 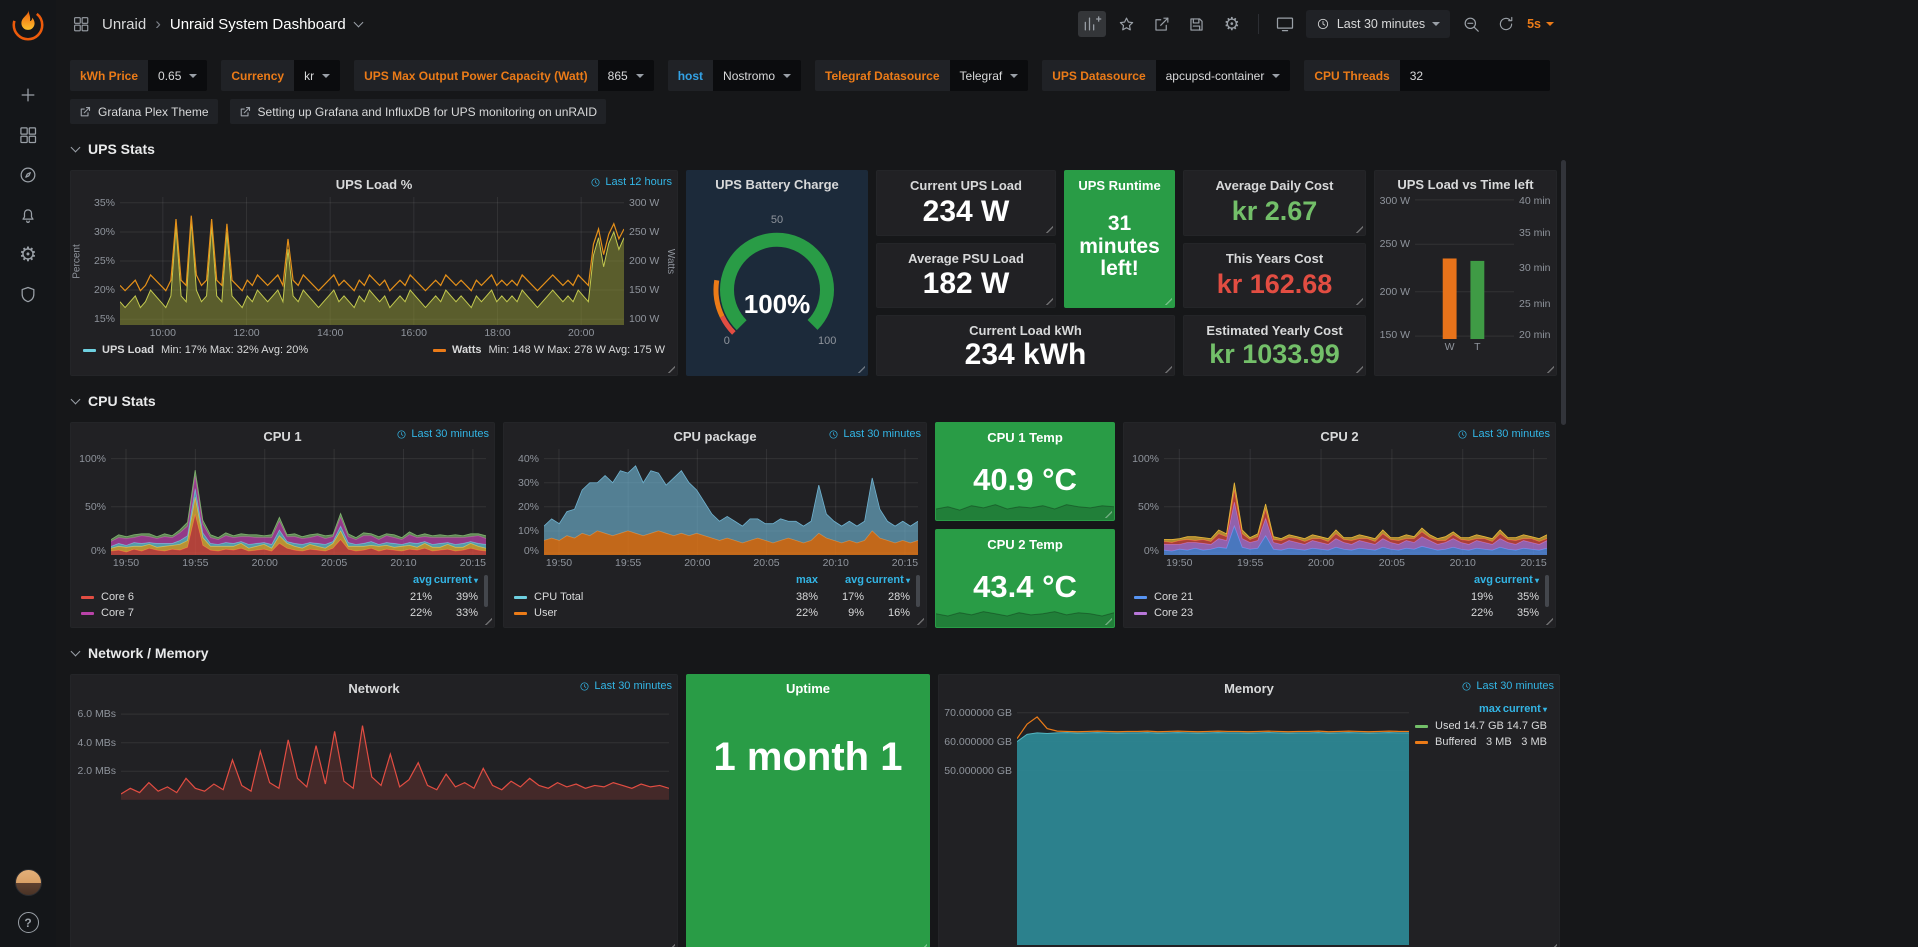 What do you see at coordinates (28, 255) in the screenshot?
I see `configuration-gear-icon: ⚙` at bounding box center [28, 255].